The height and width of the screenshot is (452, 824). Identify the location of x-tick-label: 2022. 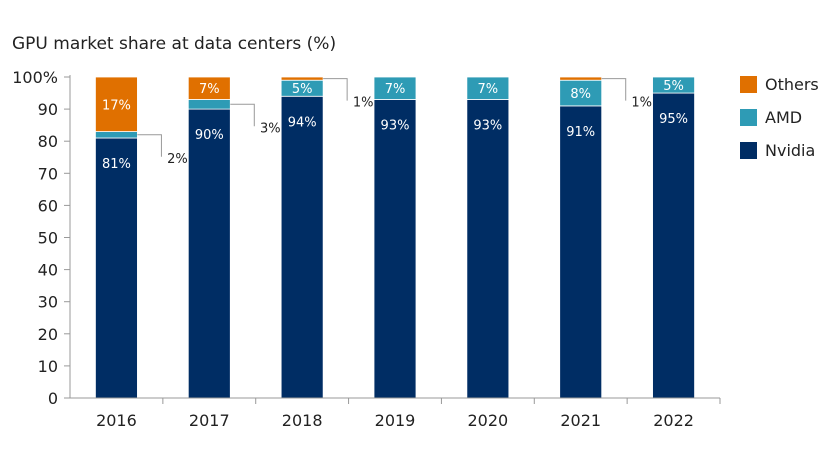
(673, 420).